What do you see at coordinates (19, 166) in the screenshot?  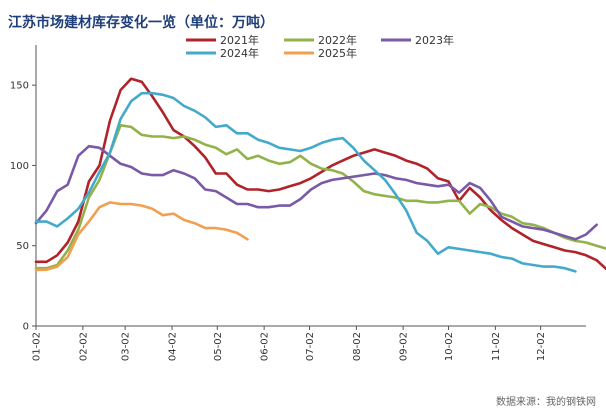 I see `y-tick-label: 100` at bounding box center [19, 166].